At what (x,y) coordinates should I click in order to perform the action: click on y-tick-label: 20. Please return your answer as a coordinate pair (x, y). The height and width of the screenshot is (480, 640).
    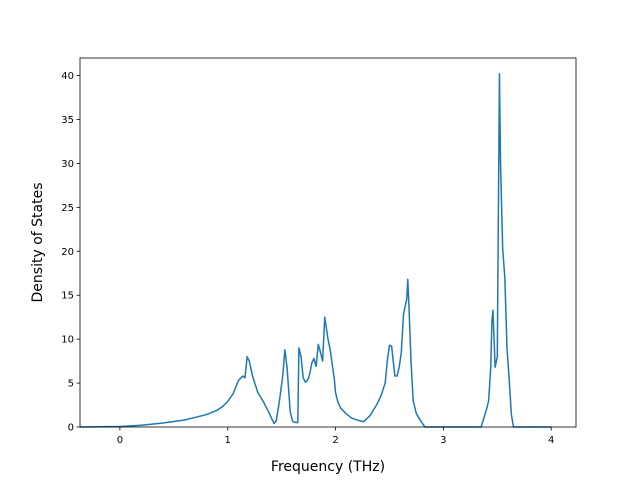
    Looking at the image, I should click on (67, 252).